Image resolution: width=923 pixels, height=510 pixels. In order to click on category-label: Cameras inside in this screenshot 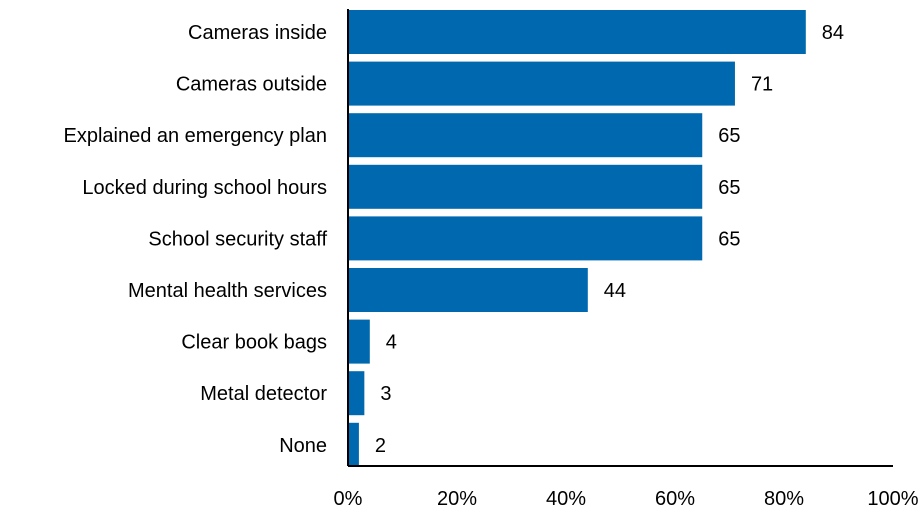, I will do `click(257, 33)`.